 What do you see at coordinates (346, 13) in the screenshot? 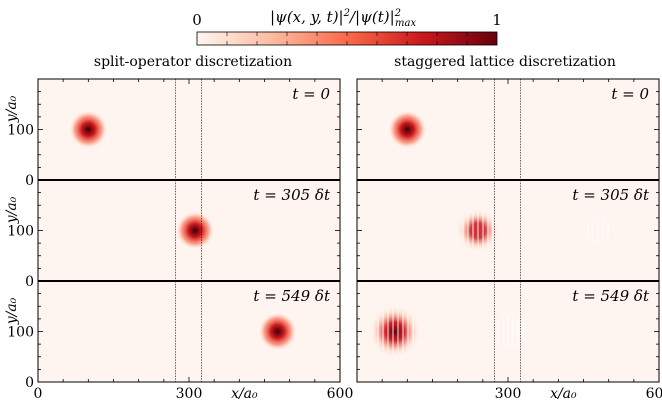
I see `colorbar-label-sup: 2` at bounding box center [346, 13].